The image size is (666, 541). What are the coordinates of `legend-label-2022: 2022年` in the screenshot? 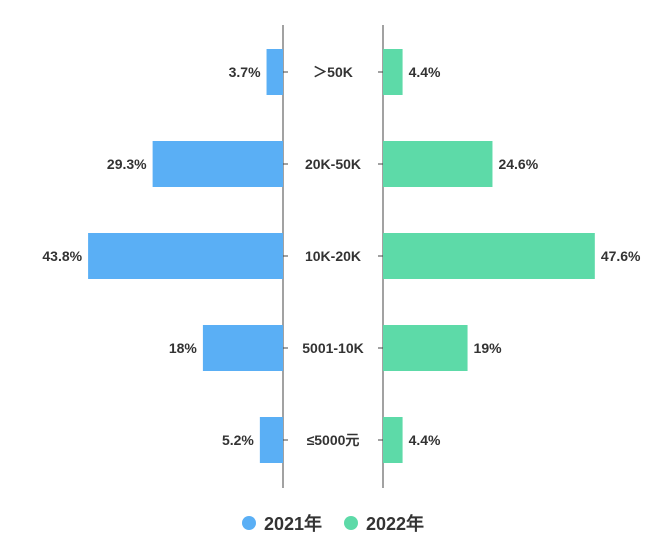 It's located at (395, 524).